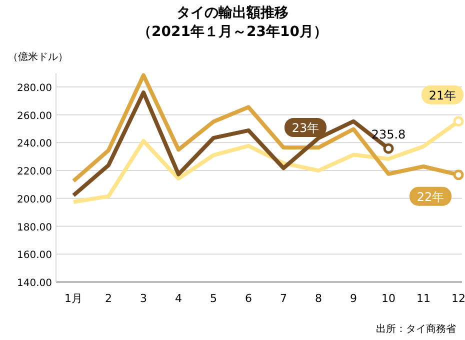  What do you see at coordinates (34, 88) in the screenshot?
I see `y-tick-label: 280.00` at bounding box center [34, 88].